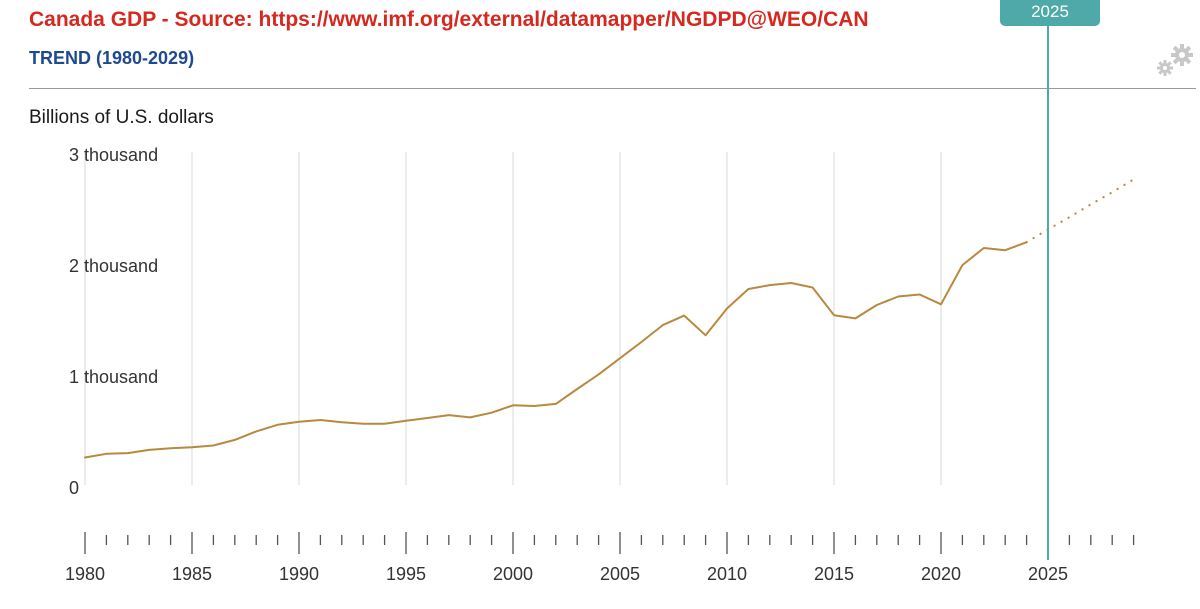 This screenshot has width=1200, height=609. Describe the element at coordinates (620, 574) in the screenshot. I see `x-tick-label-2005: 2005` at that location.